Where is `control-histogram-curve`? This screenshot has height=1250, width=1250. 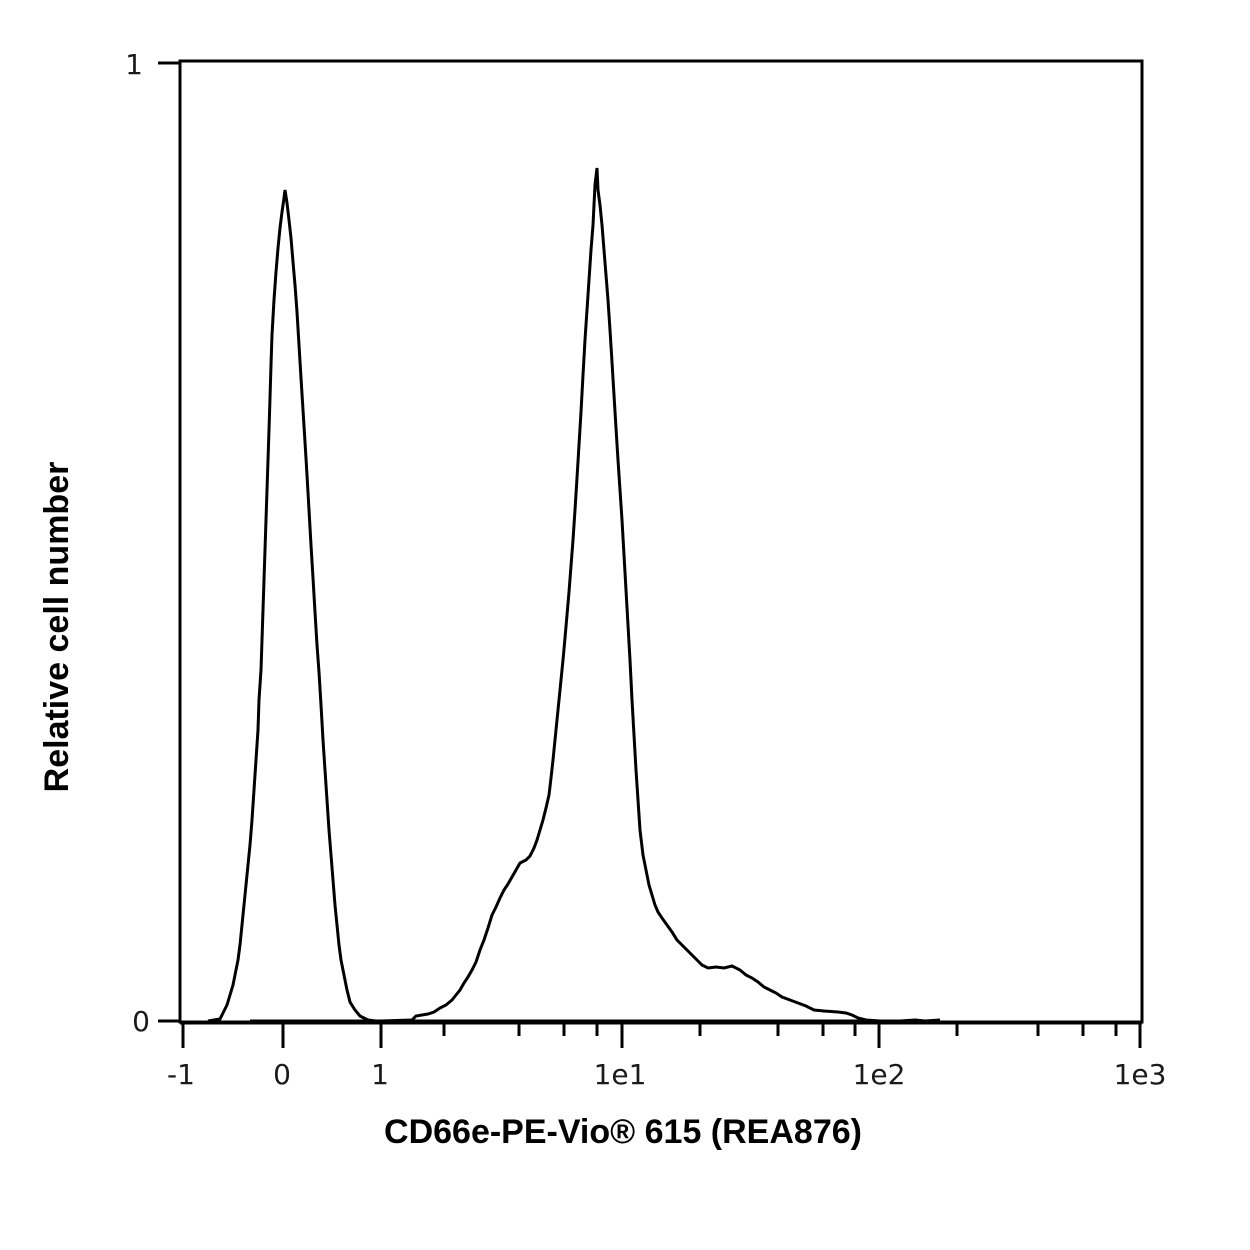 control-histogram-curve is located at coordinates (292, 606).